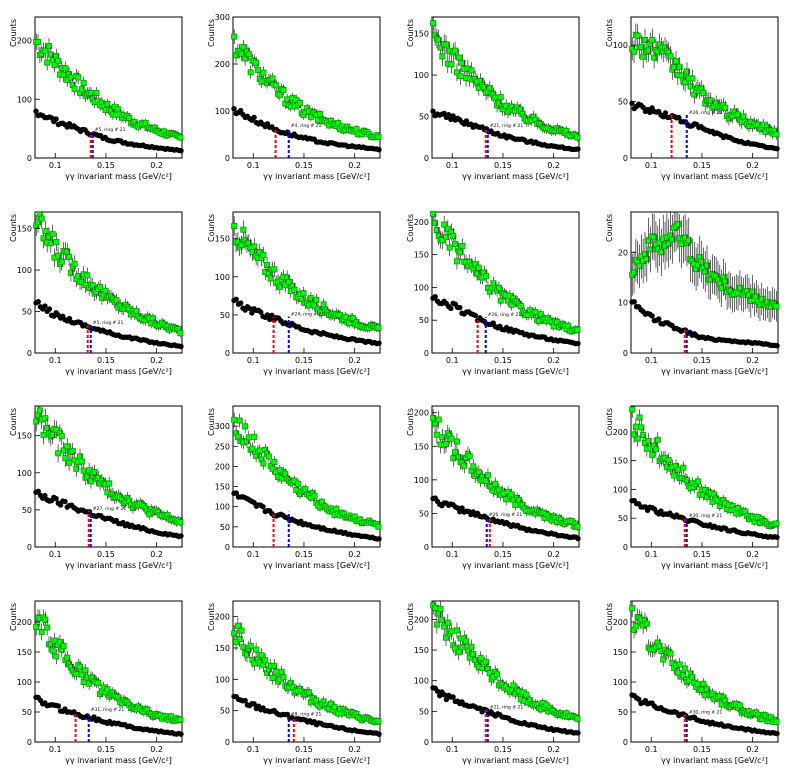 The width and height of the screenshot is (796, 776). I want to click on x-axis-label: γγ invariant mass [GeV/c²], so click(714, 371).